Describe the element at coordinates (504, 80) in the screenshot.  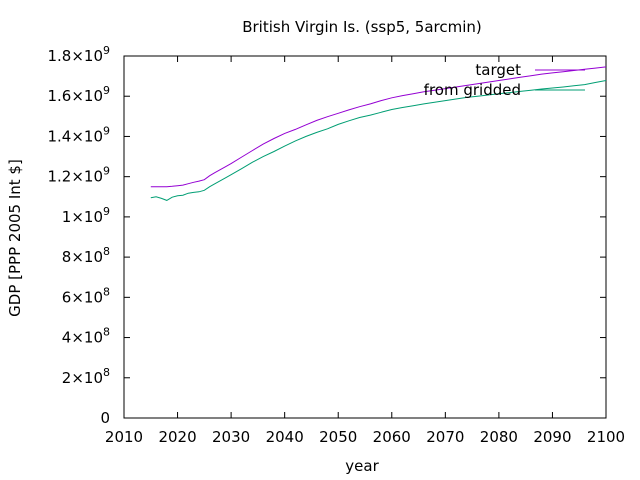
I see `legend: target from gridded` at that location.